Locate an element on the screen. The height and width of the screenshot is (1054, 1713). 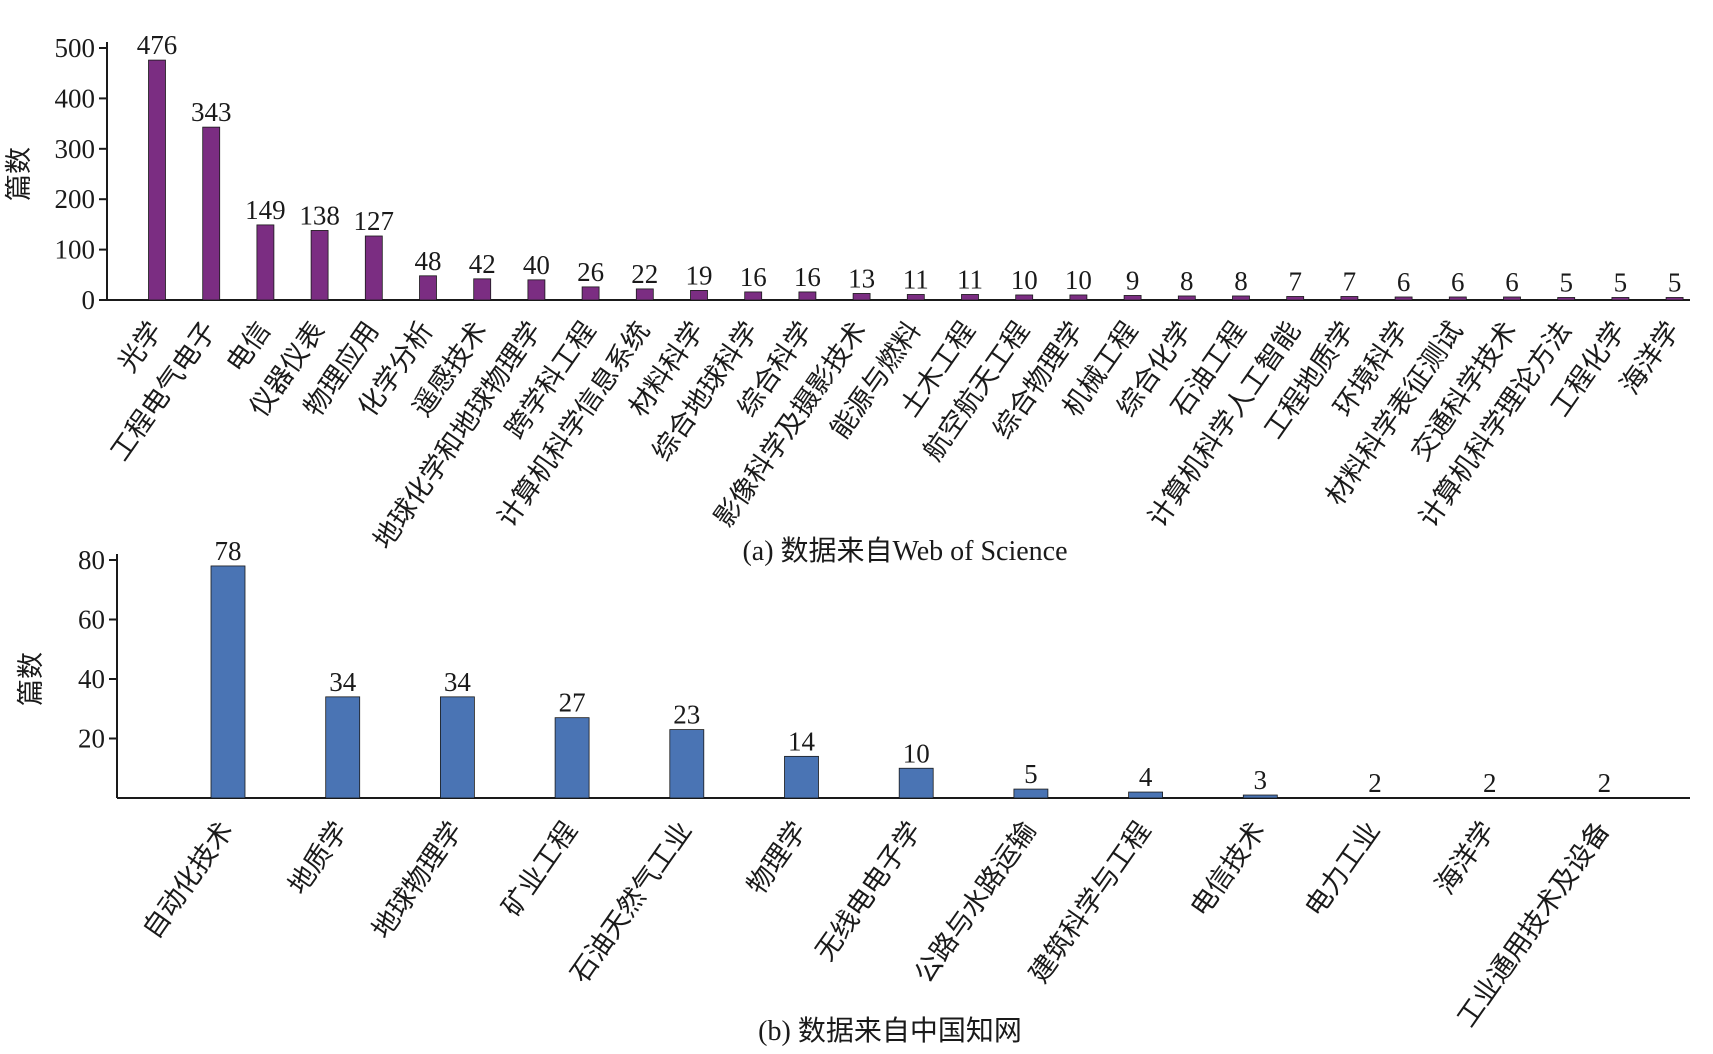
x-tick-label: 公路与水路运输 is located at coordinates (975, 902).